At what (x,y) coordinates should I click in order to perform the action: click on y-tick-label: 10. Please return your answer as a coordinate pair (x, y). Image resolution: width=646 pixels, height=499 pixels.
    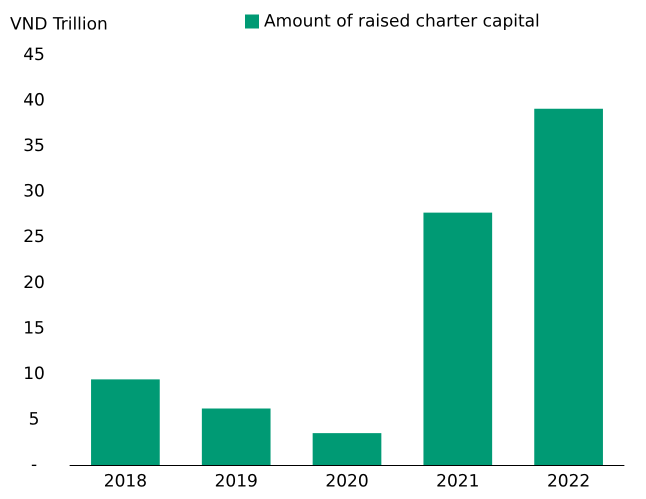
    Looking at the image, I should click on (34, 374).